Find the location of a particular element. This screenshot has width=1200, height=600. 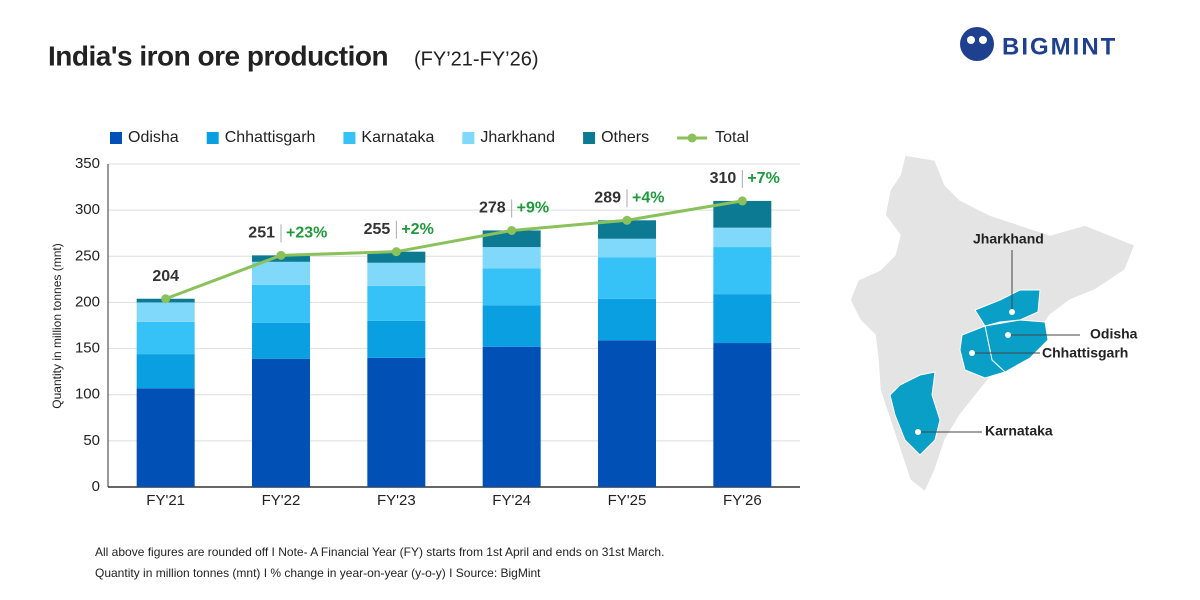

y-tick-label: 150 is located at coordinates (87, 348).